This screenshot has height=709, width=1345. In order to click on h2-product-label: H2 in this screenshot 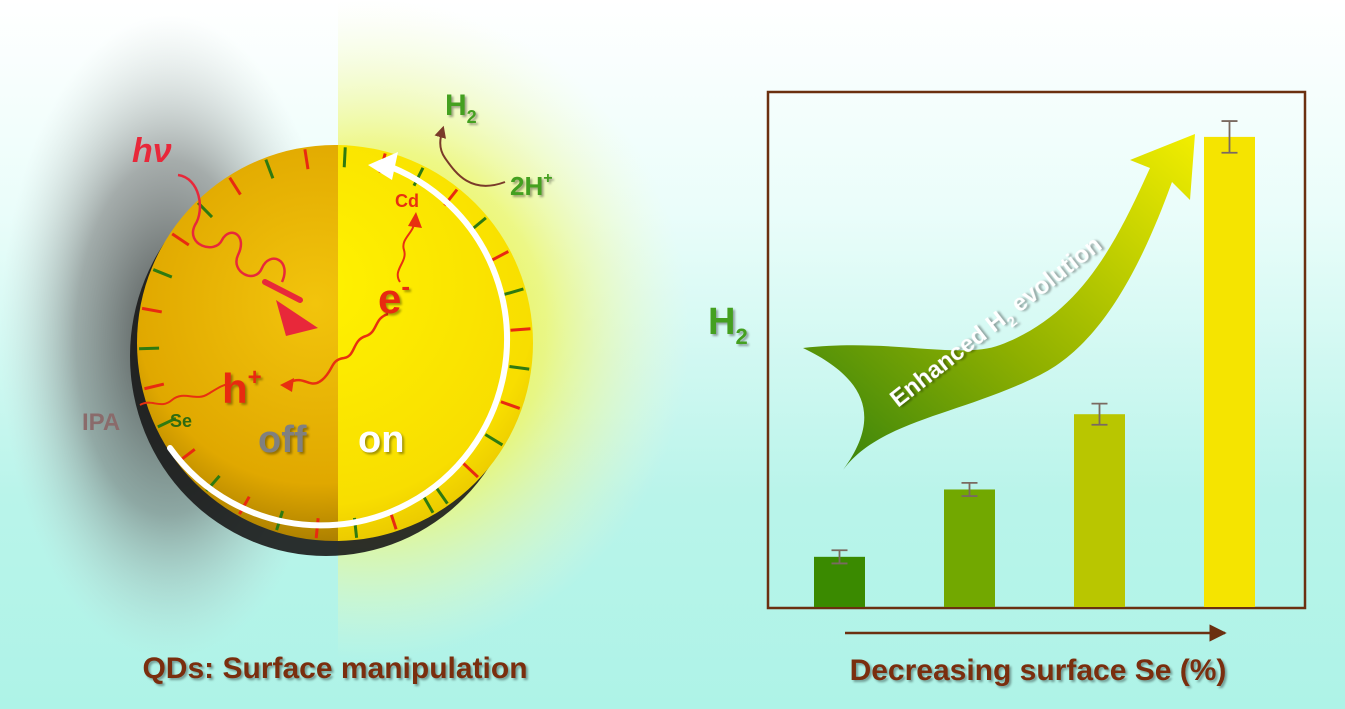, I will do `click(461, 108)`.